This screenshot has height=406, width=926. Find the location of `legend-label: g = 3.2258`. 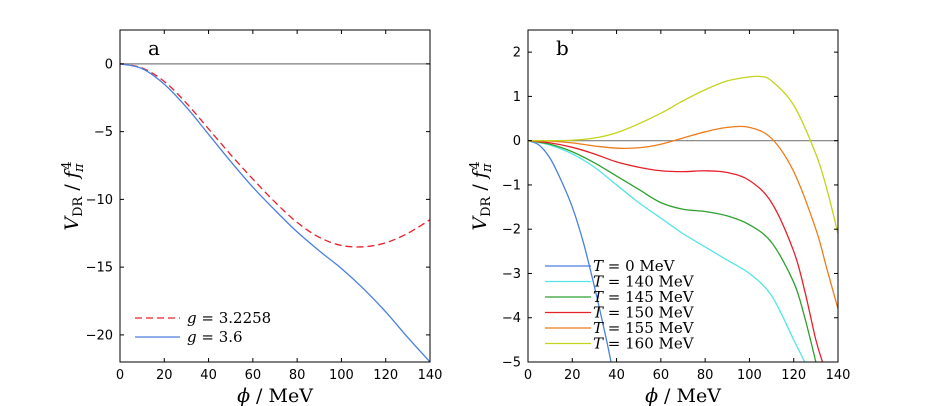

legend-label: g = 3.2258 is located at coordinates (229, 318).